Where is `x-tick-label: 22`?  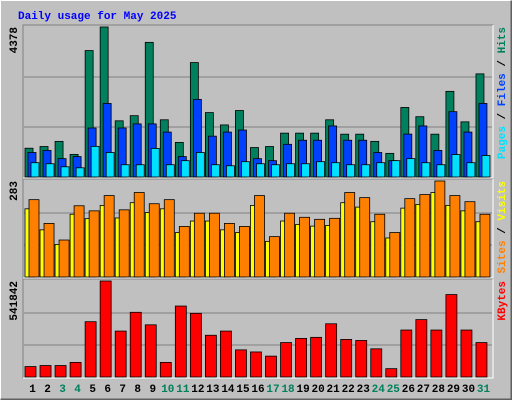
x-tick-label: 22 is located at coordinates (348, 390).